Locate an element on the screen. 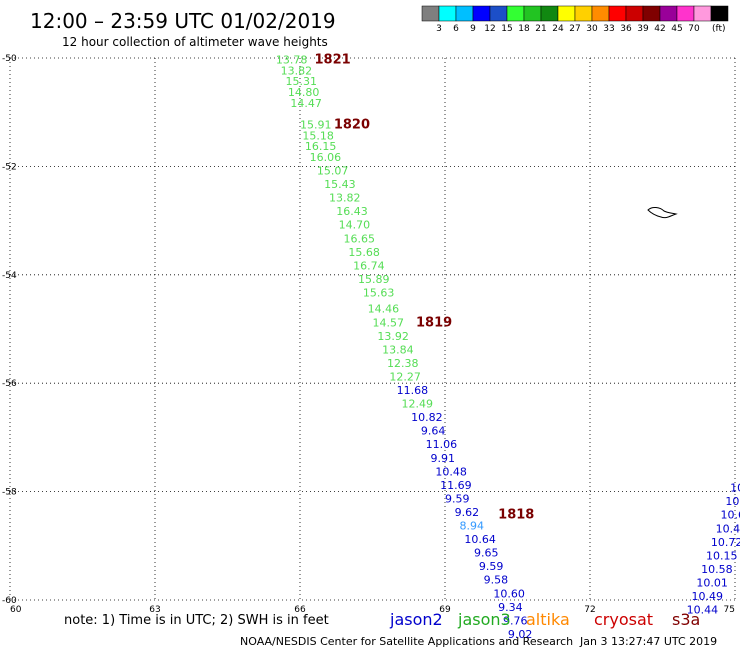  swh-value-jason3: 16.06 is located at coordinates (326, 157).